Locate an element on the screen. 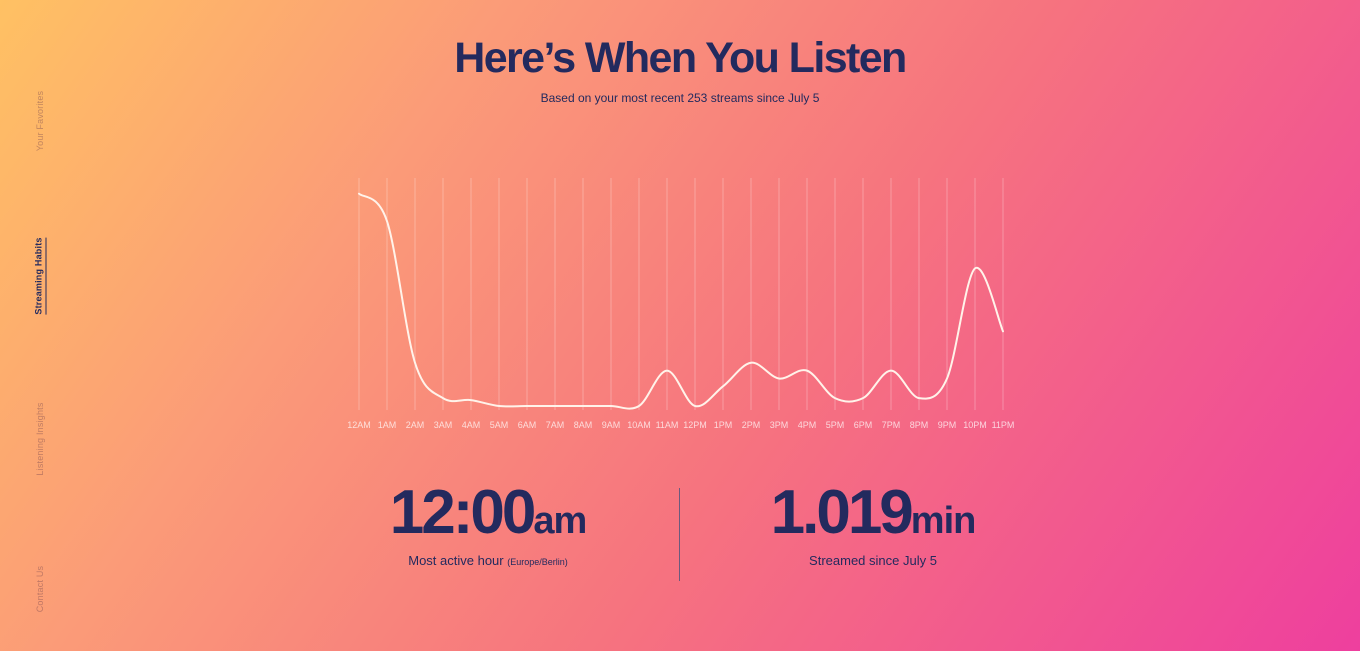 The image size is (1360, 651). streamed-minutes-number: 1.019 is located at coordinates (842, 512).